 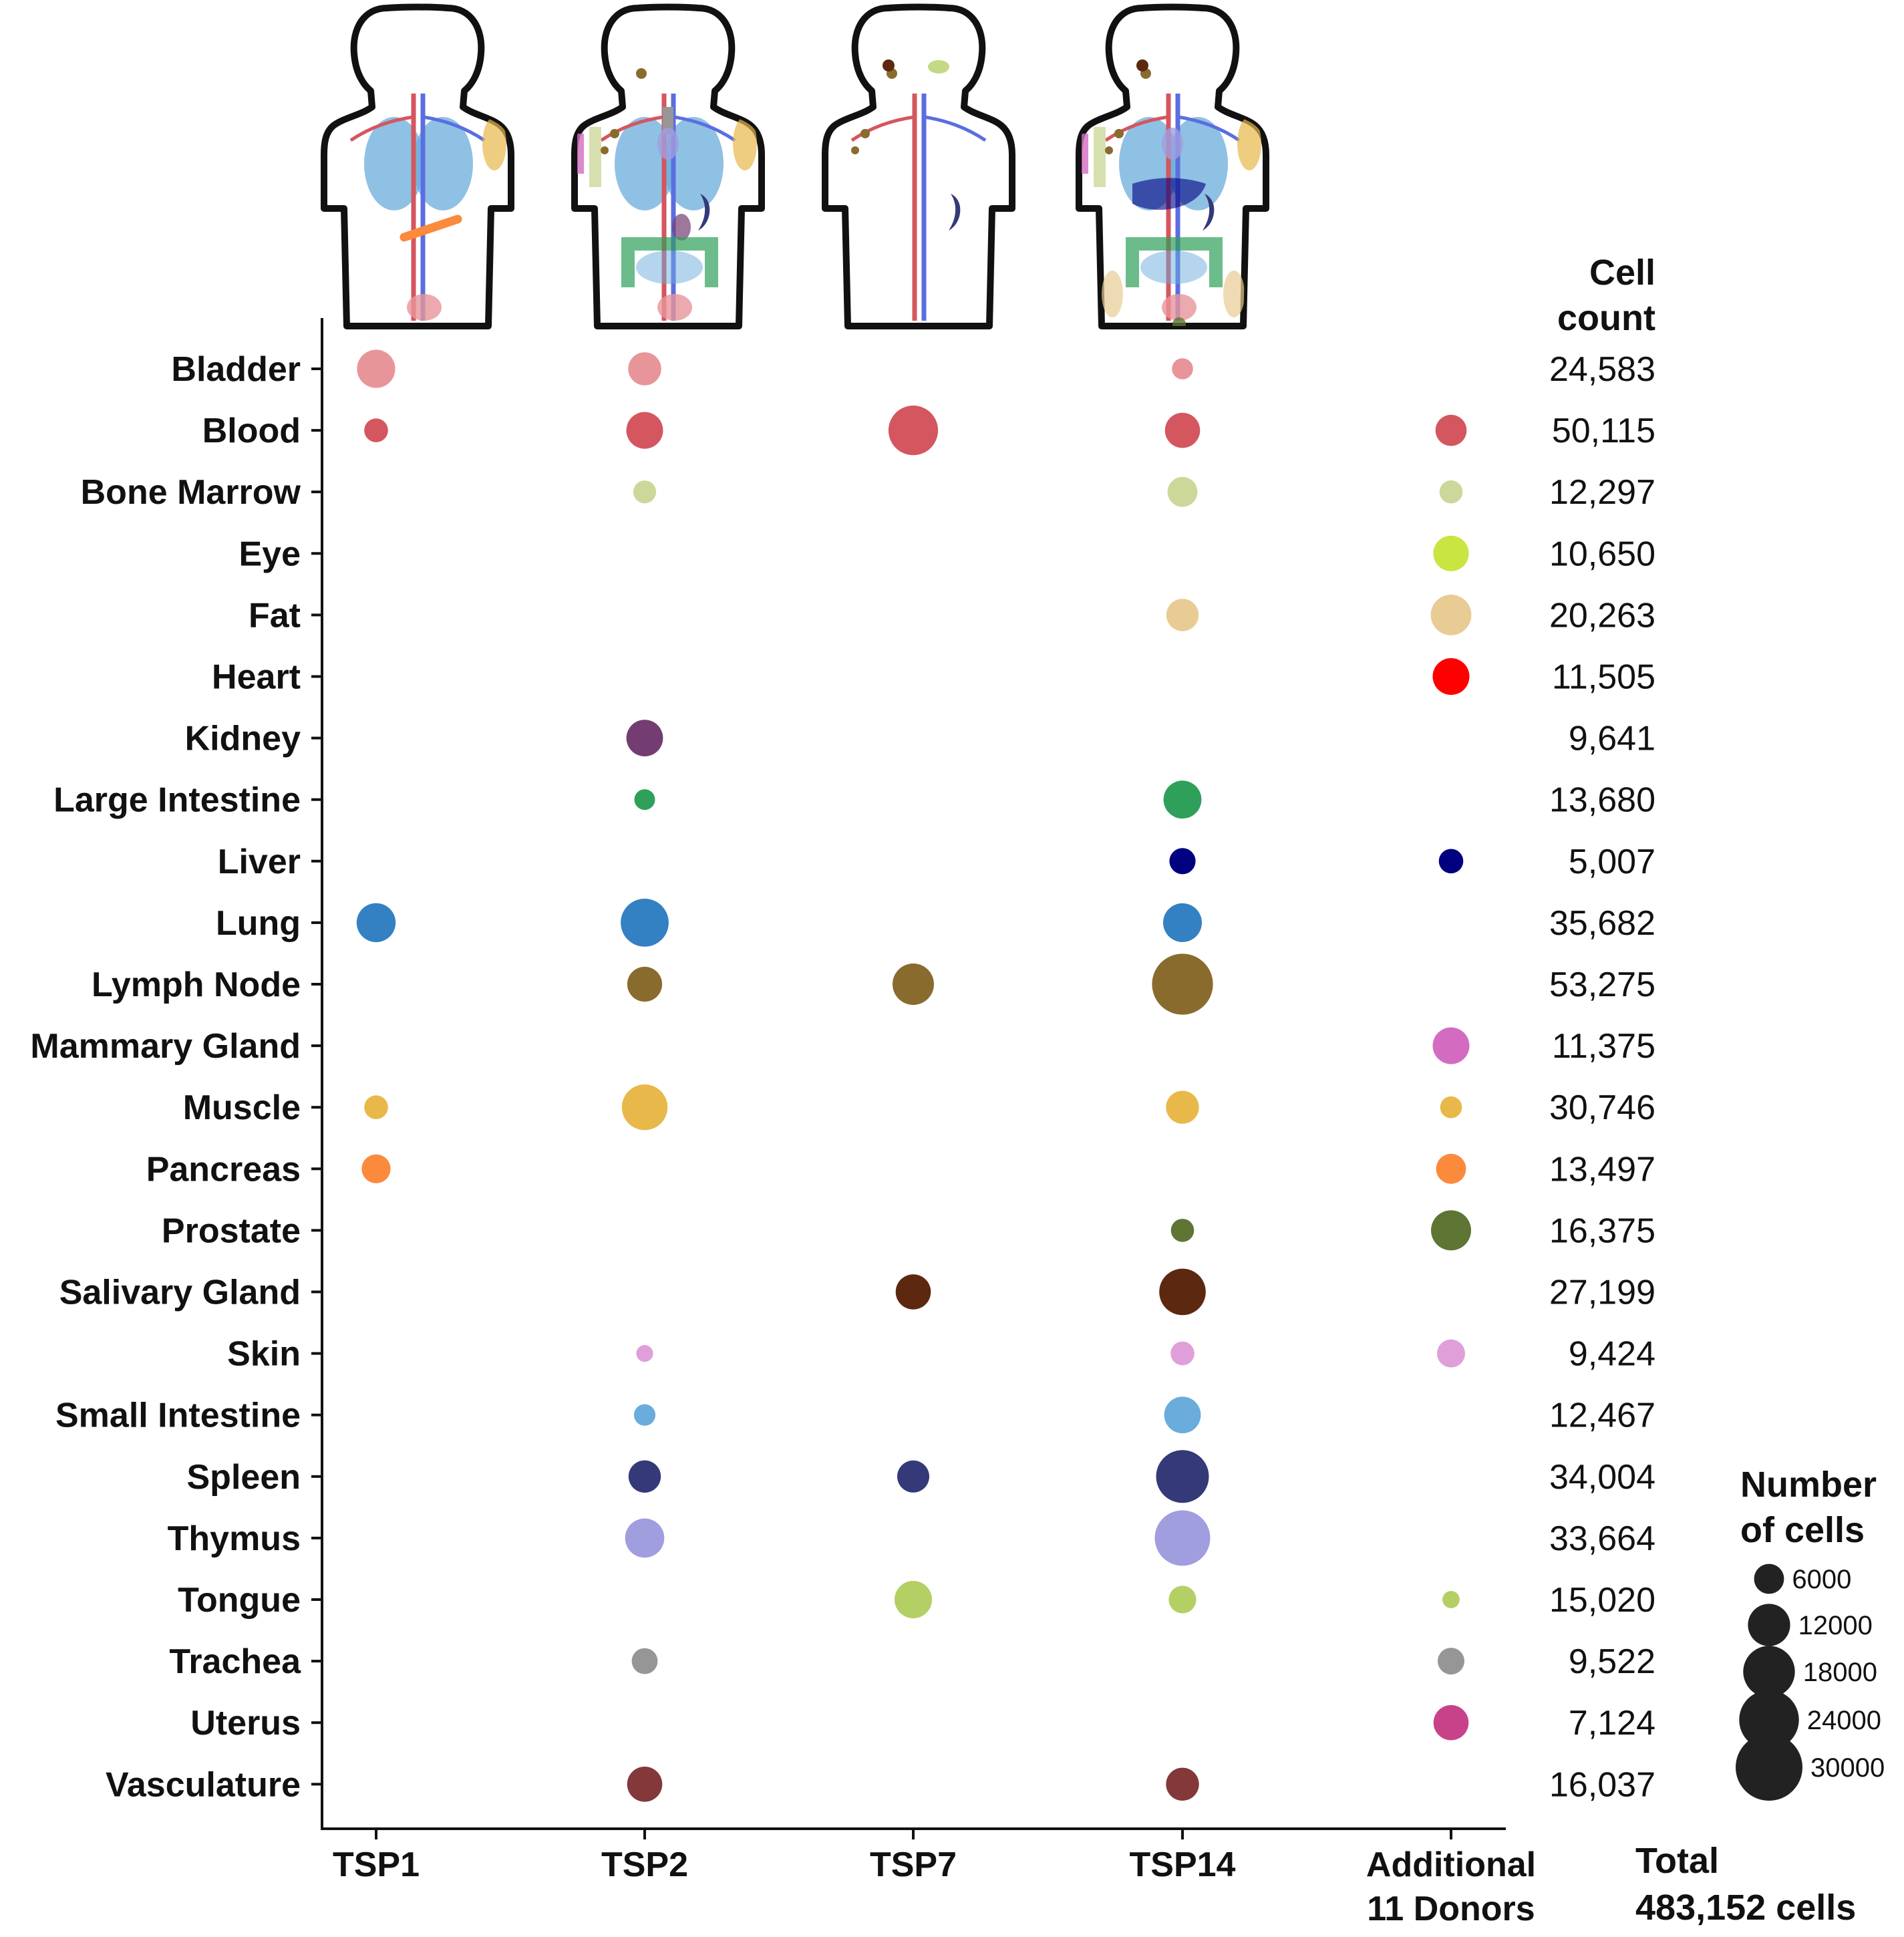 What do you see at coordinates (236, 369) in the screenshot?
I see `tissue-label-bladder: Bladder` at bounding box center [236, 369].